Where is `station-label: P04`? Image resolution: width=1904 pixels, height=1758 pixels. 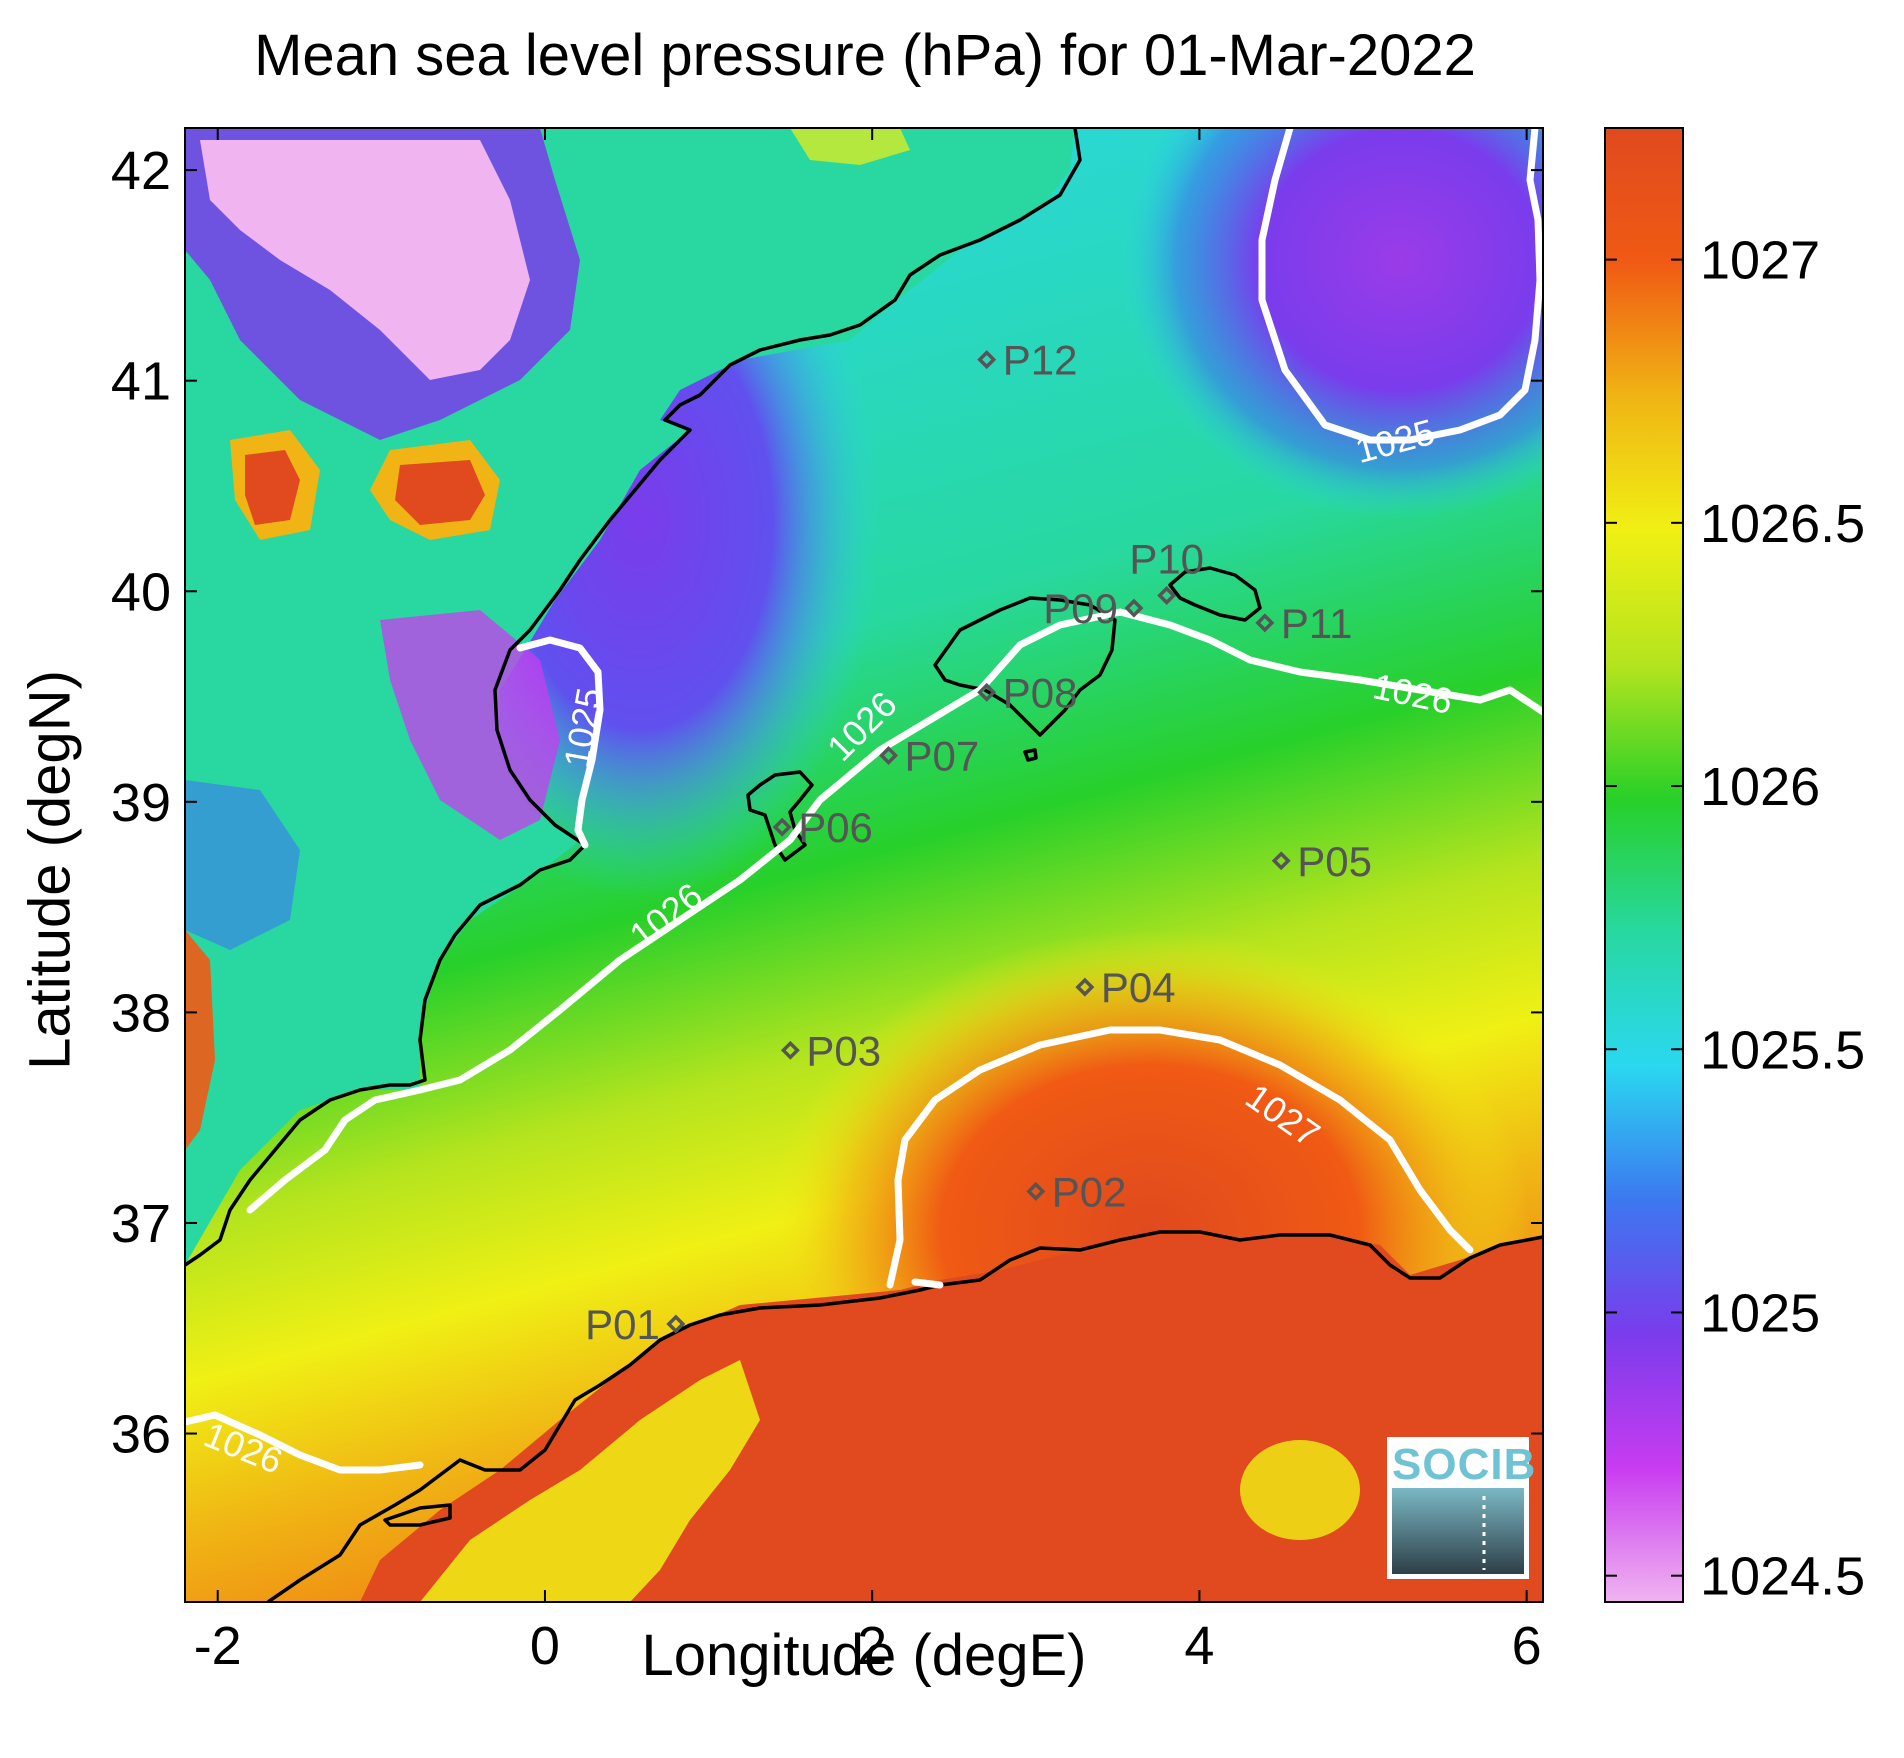
station-label: P04 is located at coordinates (1138, 987).